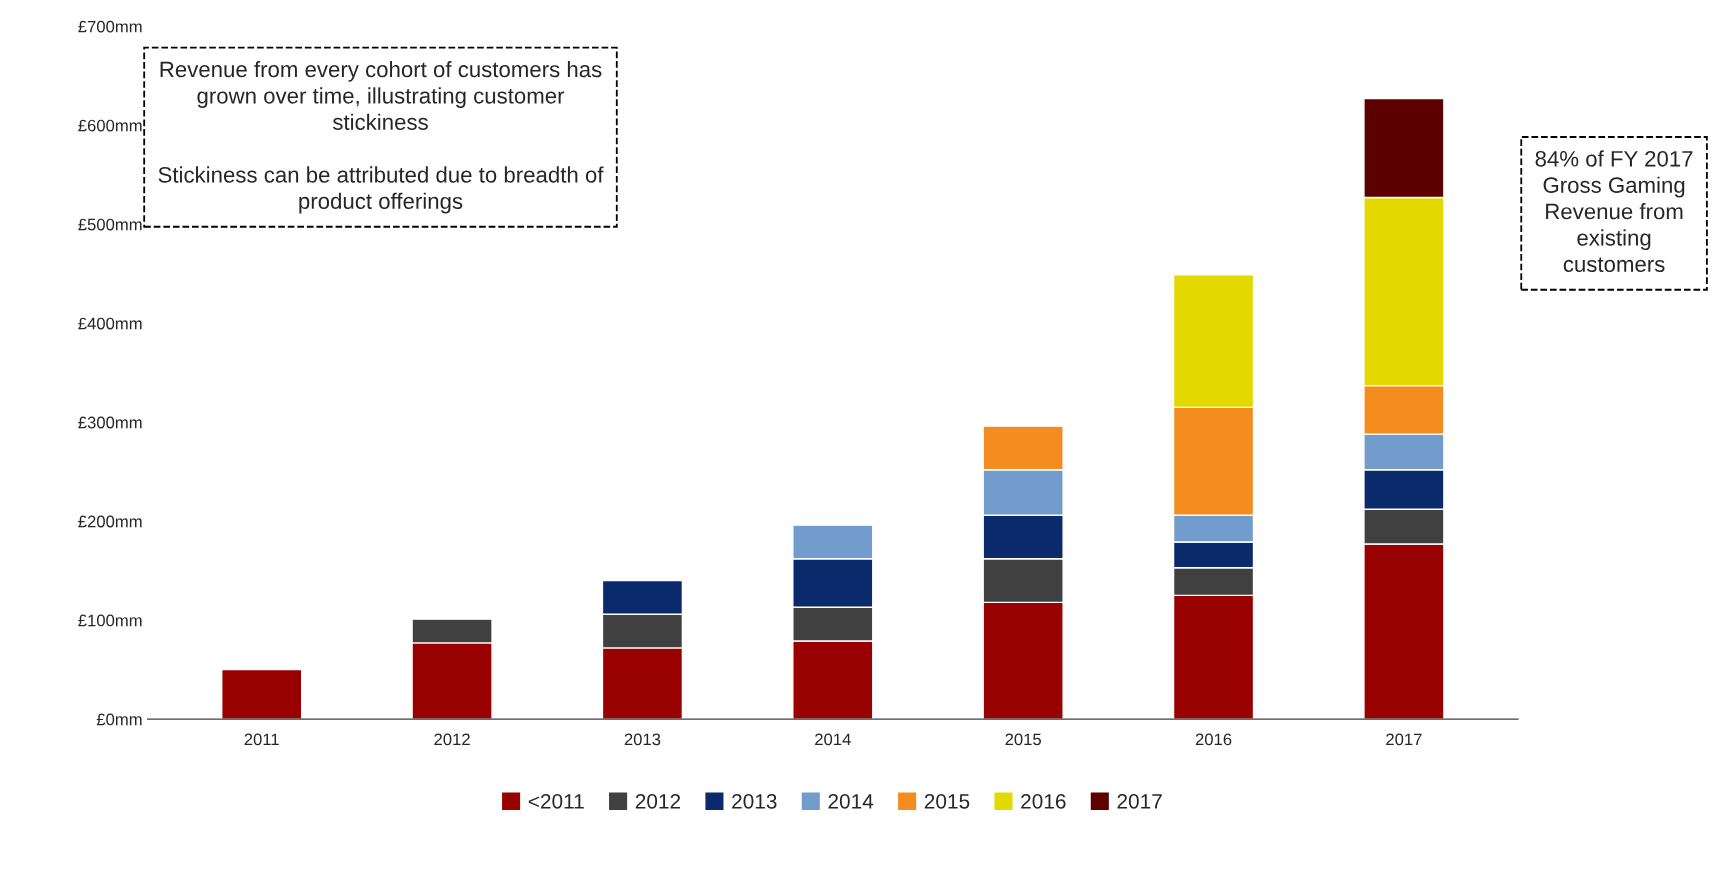 The height and width of the screenshot is (877, 1735). I want to click on y-tick-label: £700mm, so click(110, 26).